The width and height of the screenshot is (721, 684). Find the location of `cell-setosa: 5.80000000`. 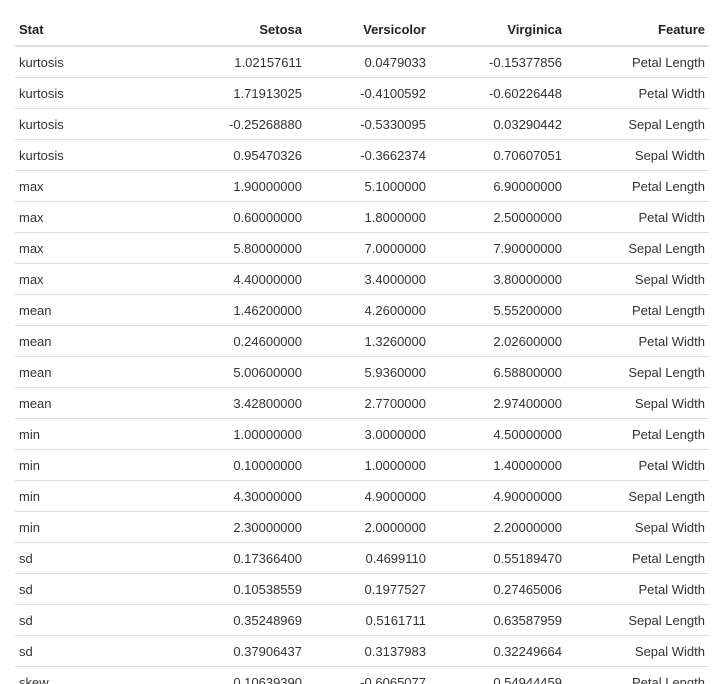

cell-setosa: 5.80000000 is located at coordinates (240, 248).